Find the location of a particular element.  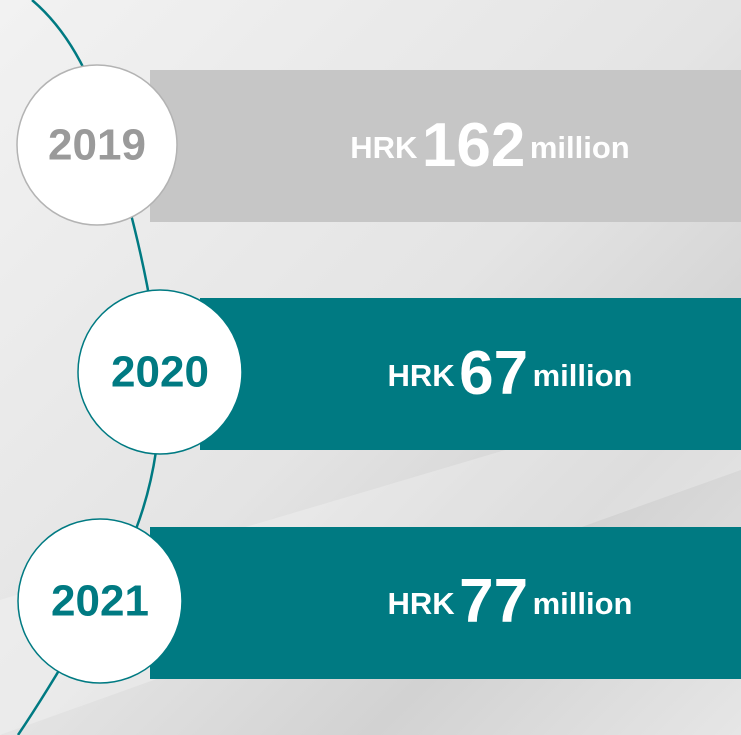

amount: 162 is located at coordinates (473, 145).